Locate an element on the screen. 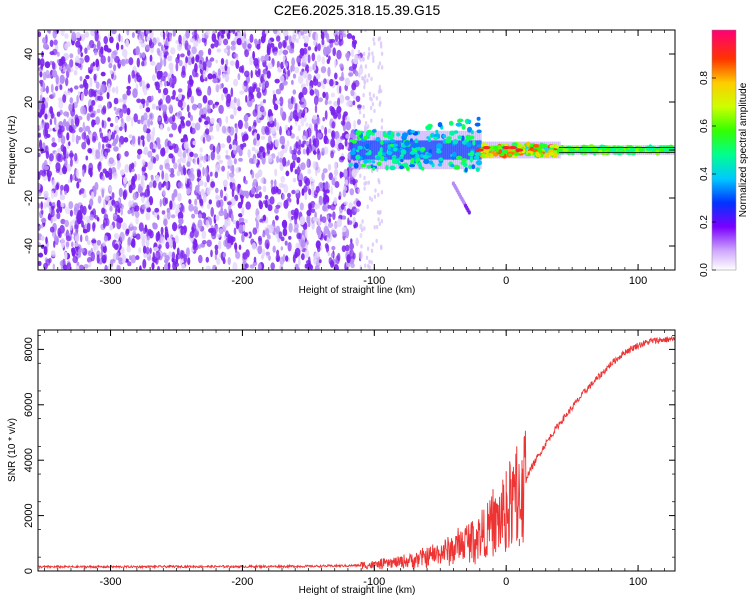 This screenshot has height=605, width=750. signal-peak is located at coordinates (506, 148).